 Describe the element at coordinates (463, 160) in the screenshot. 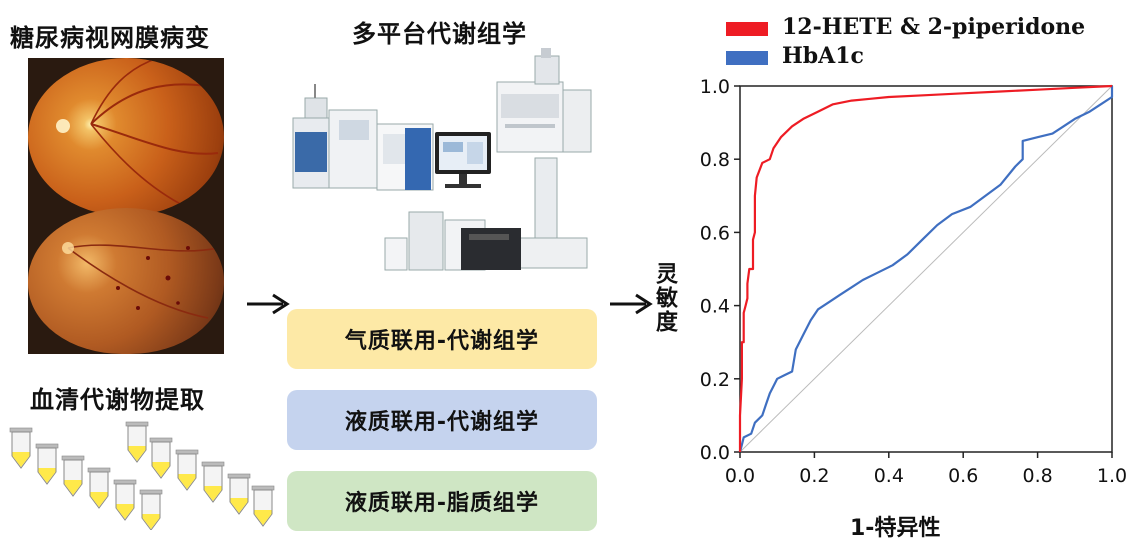

I see `monitor` at that location.